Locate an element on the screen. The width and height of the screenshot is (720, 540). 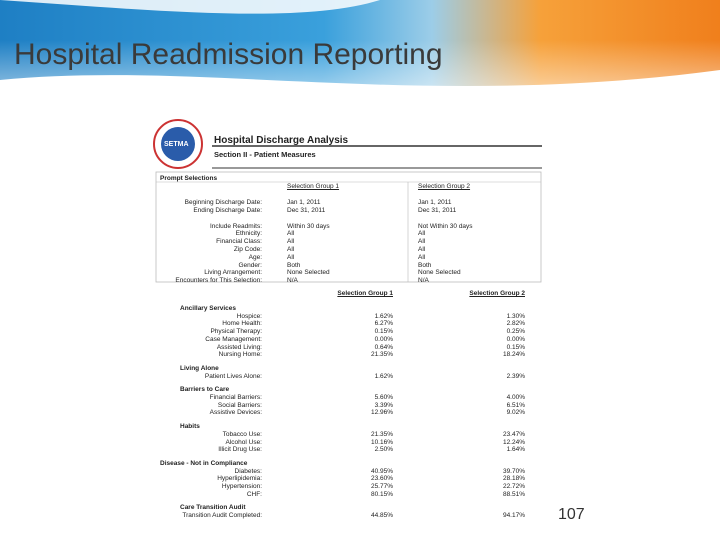
measure-label: Nursing Home: is located at coordinates (240, 355).